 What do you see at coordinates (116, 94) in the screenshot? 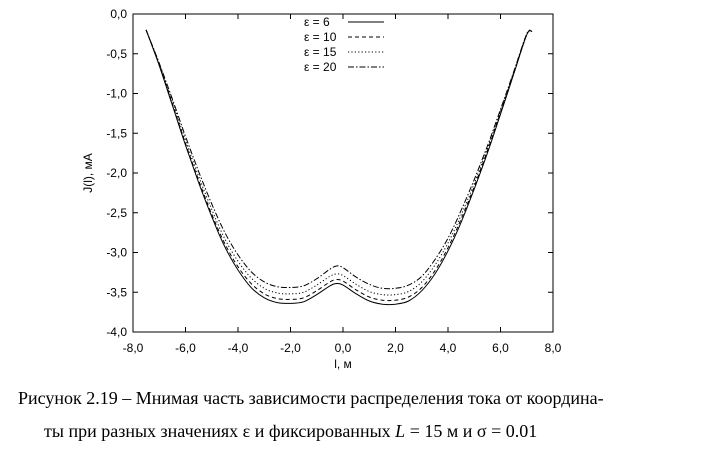
I see `y-tick-label: -1,0` at bounding box center [116, 94].